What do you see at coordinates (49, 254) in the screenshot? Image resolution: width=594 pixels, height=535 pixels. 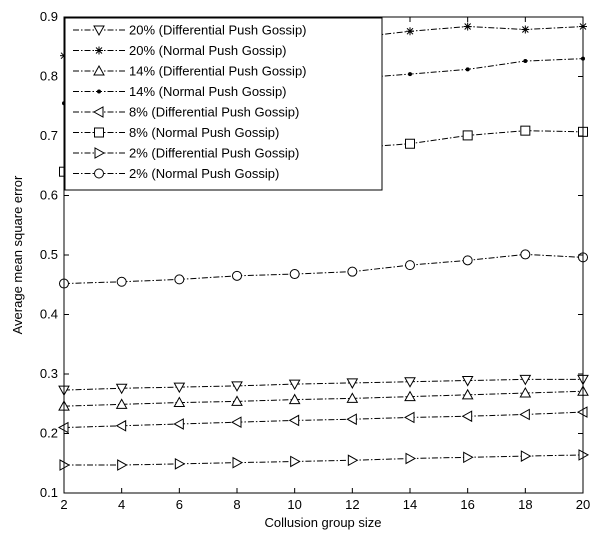 I see `y-tick-label: 0.5` at bounding box center [49, 254].